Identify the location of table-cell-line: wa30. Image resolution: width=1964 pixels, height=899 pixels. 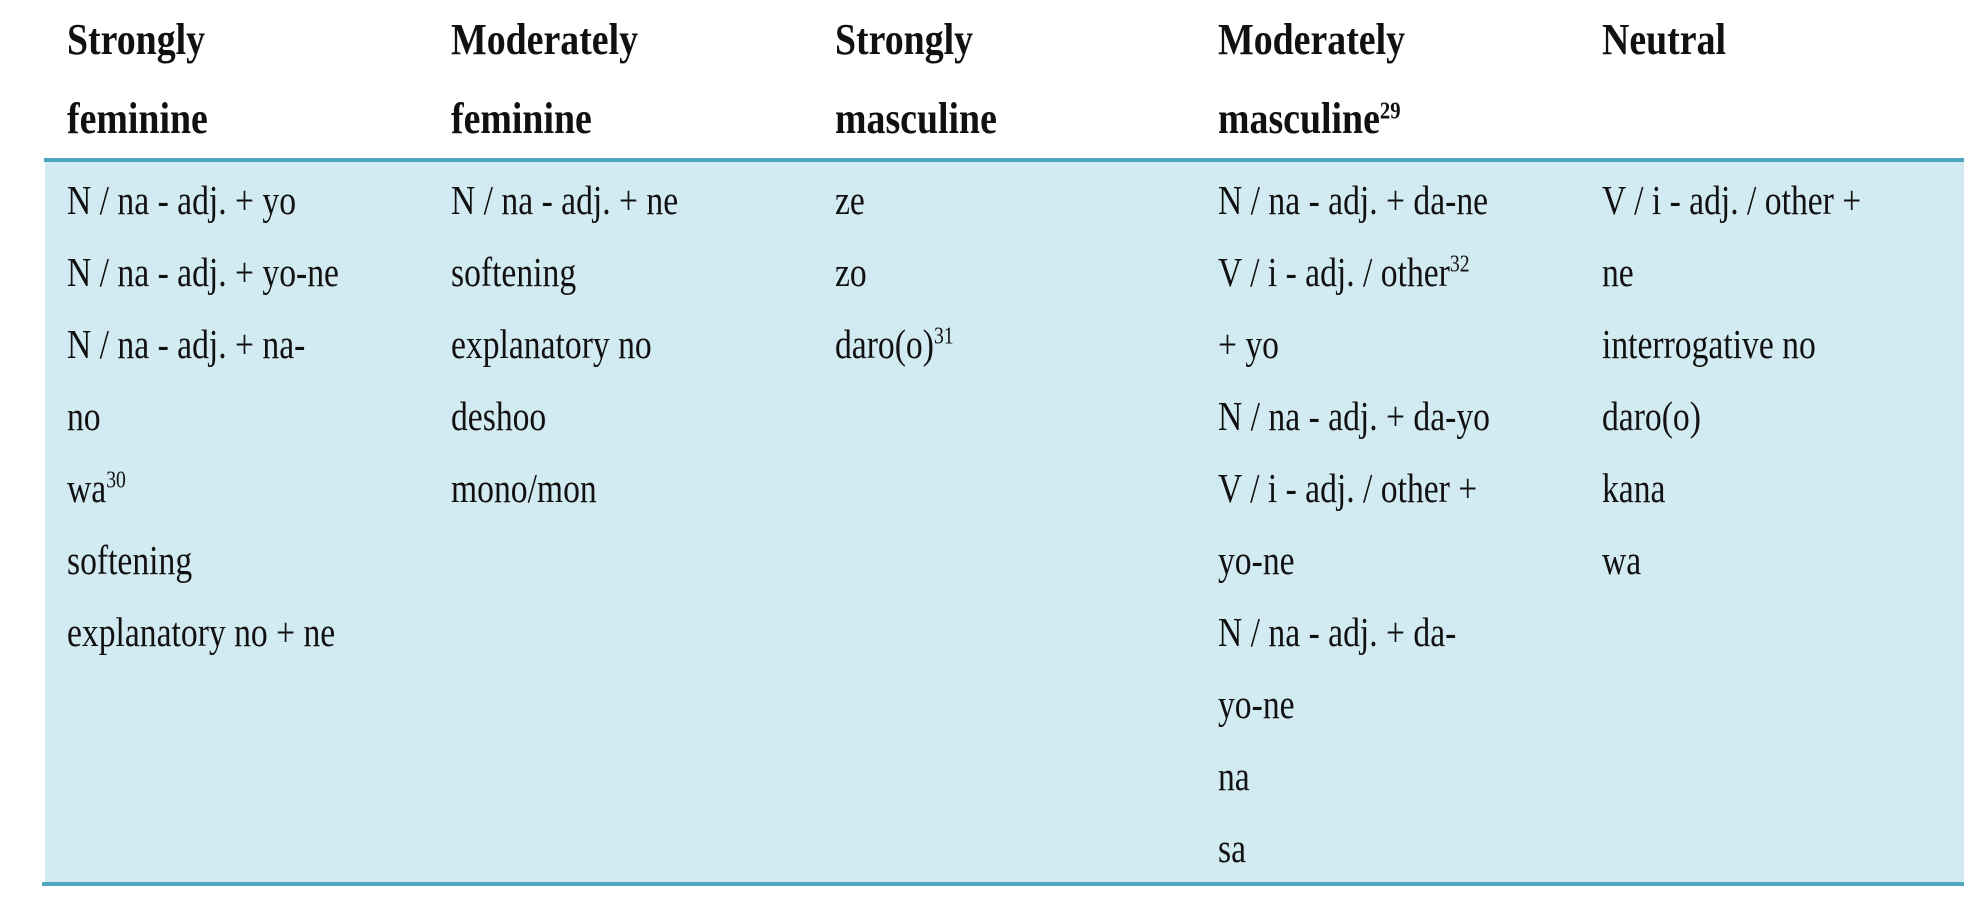
(203, 488).